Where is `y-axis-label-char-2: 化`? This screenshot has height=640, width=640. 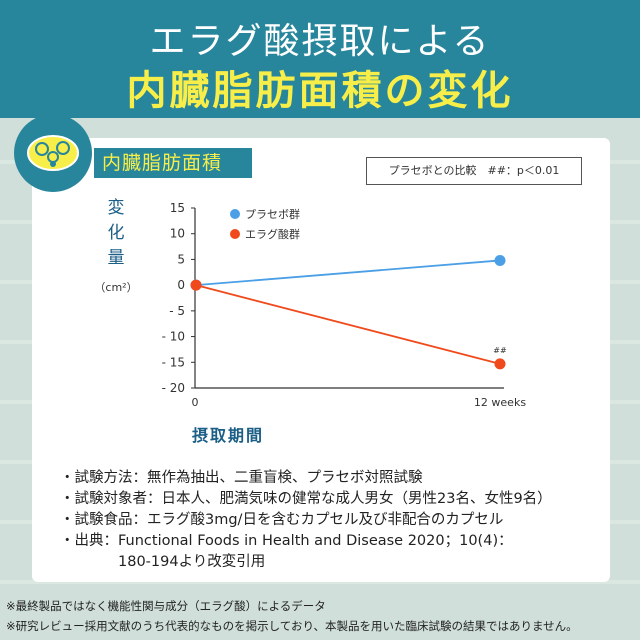 y-axis-label-char-2: 化 is located at coordinates (116, 233).